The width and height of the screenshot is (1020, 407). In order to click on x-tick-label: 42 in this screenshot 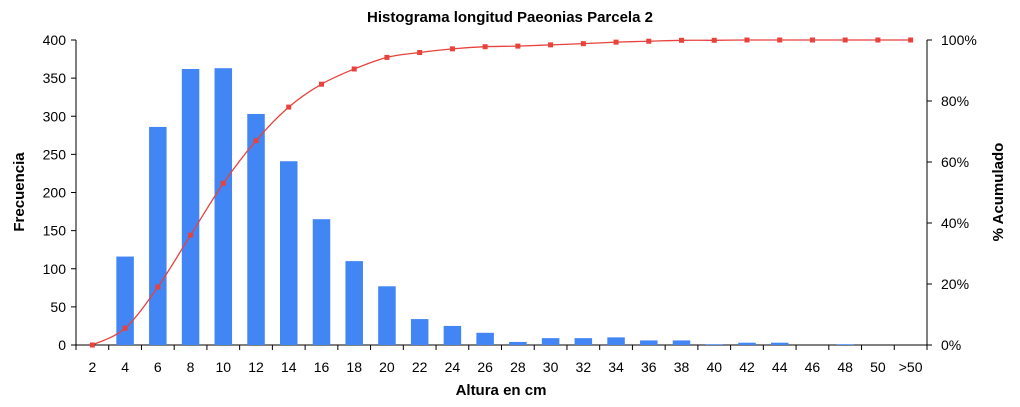, I will do `click(747, 367)`.